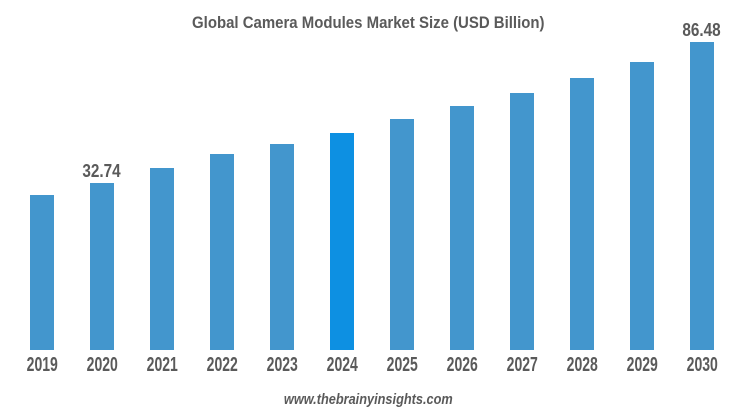  I want to click on bar-2021, so click(162, 259).